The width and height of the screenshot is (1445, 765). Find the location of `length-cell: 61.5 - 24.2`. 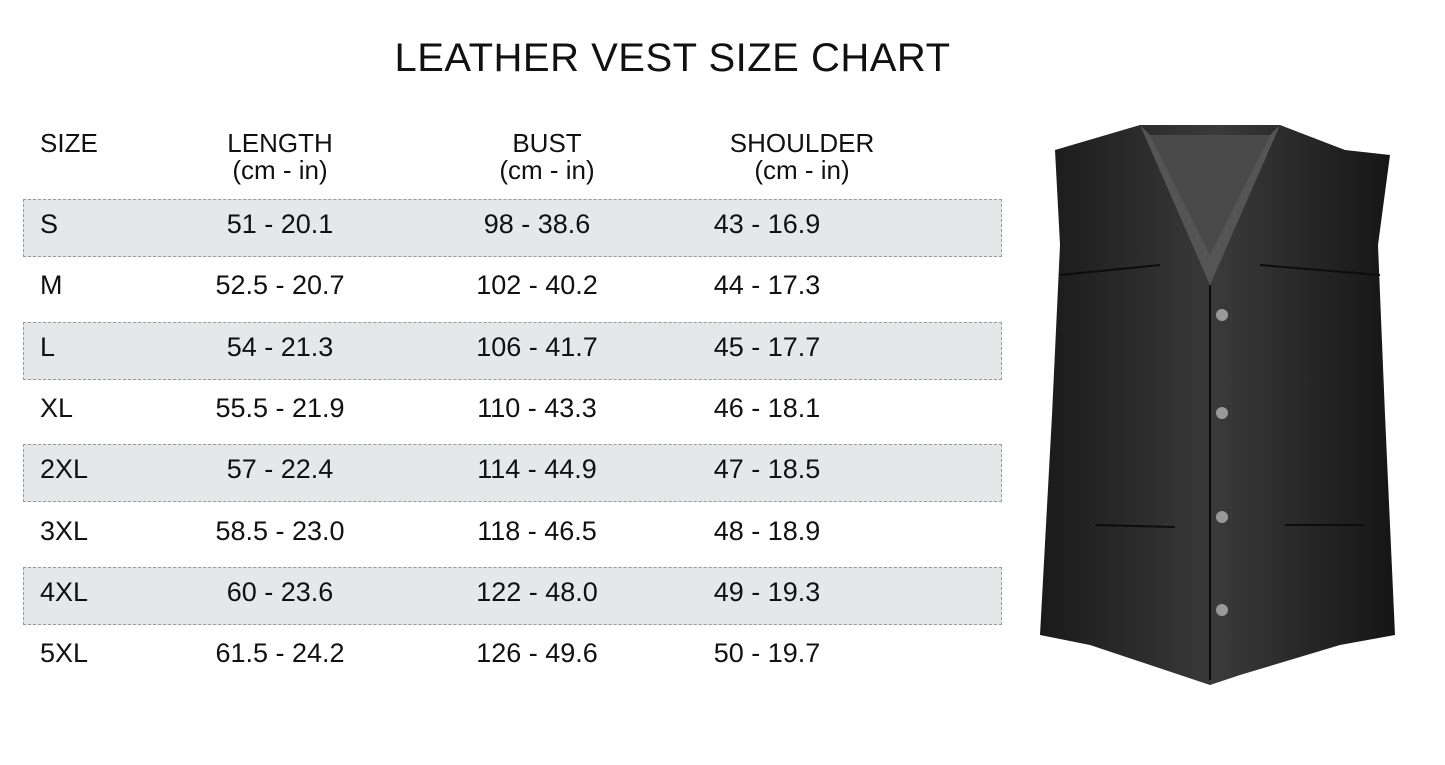

length-cell: 61.5 - 24.2 is located at coordinates (280, 653).